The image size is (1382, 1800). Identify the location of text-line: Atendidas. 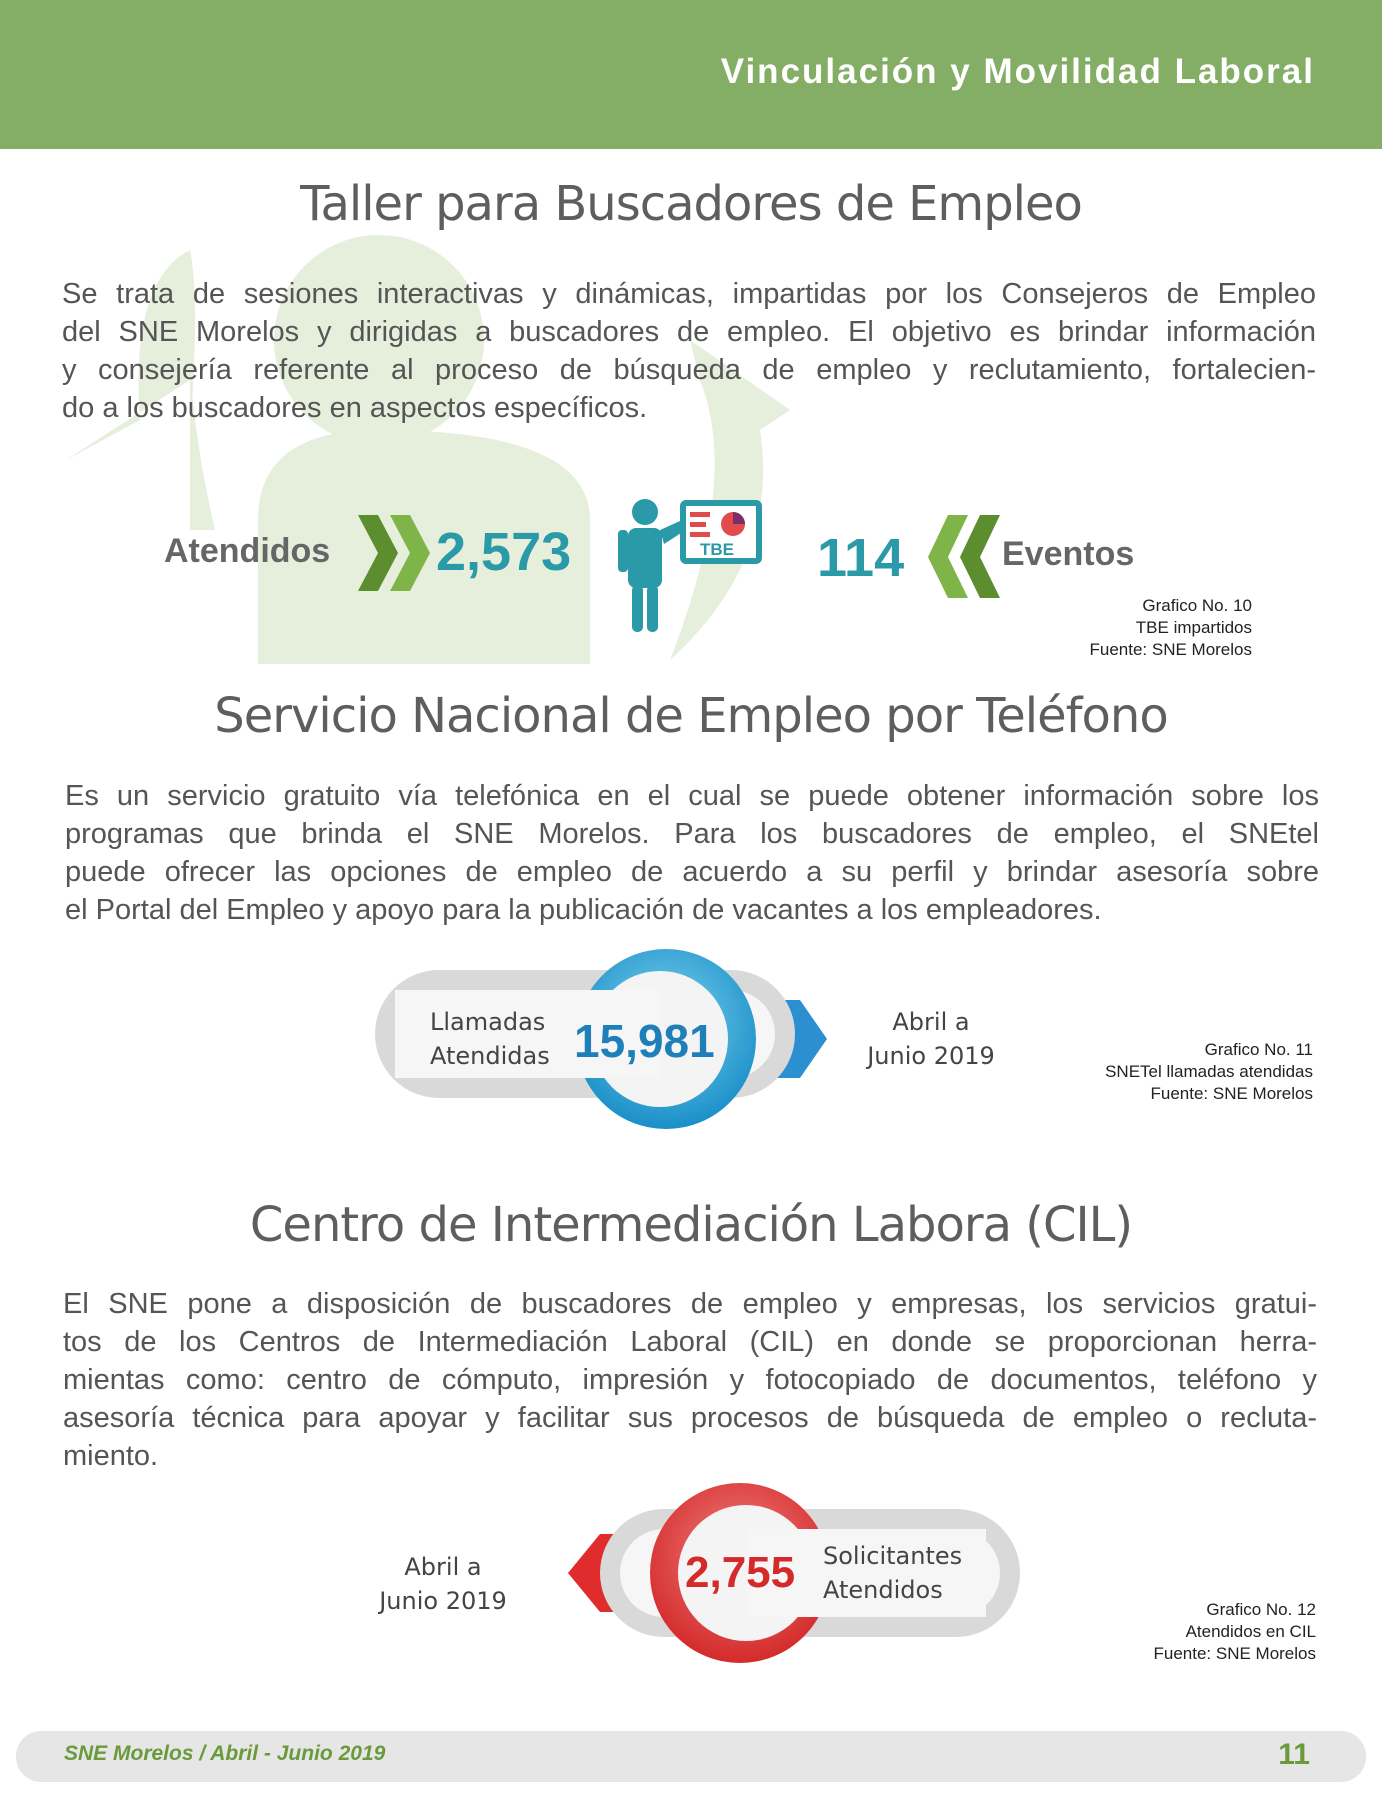
(490, 1056).